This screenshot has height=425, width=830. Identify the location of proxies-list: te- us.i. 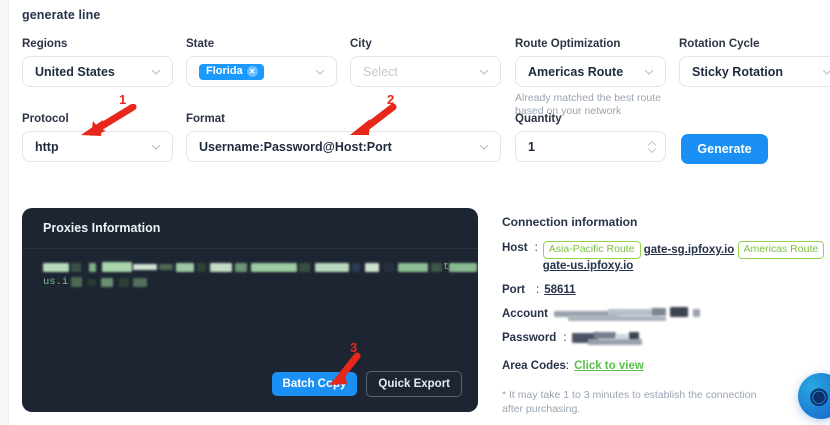
(260, 290).